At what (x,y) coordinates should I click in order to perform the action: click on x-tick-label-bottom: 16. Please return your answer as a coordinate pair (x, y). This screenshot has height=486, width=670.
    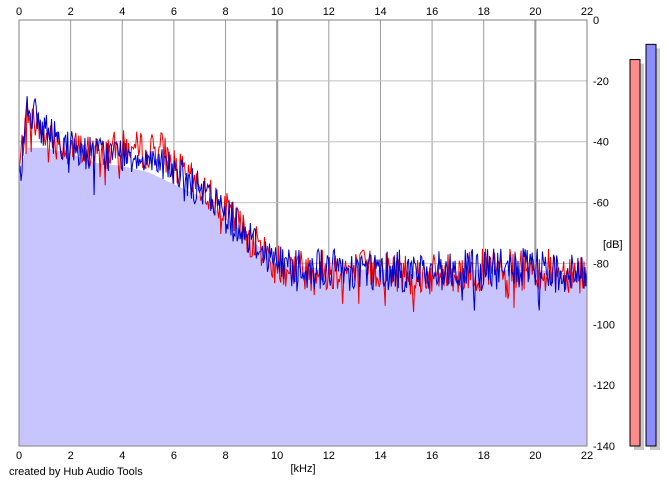
    Looking at the image, I should click on (432, 456).